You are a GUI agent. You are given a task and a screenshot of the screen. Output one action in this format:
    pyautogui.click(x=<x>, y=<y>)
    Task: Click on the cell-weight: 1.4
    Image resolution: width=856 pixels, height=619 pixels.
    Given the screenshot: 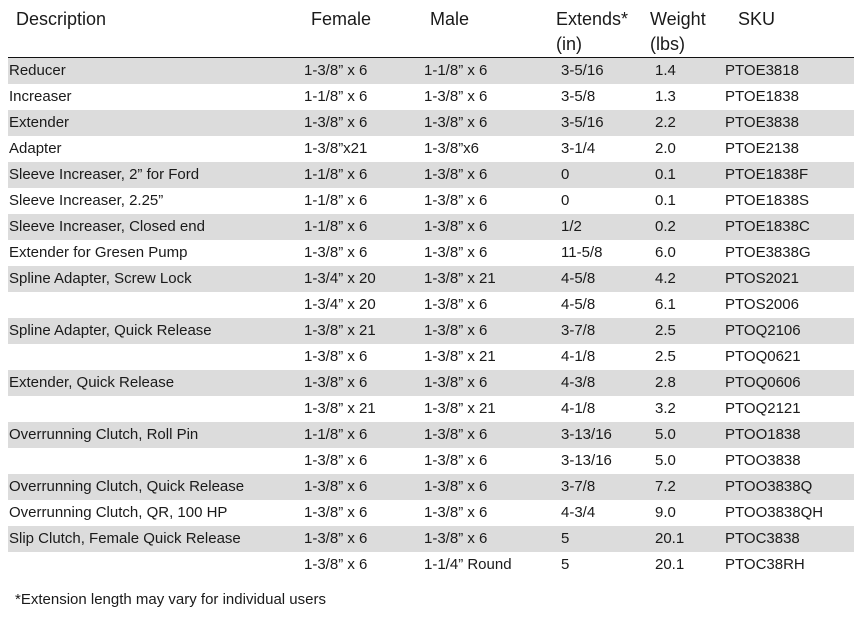 What is the action you would take?
    pyautogui.click(x=665, y=70)
    